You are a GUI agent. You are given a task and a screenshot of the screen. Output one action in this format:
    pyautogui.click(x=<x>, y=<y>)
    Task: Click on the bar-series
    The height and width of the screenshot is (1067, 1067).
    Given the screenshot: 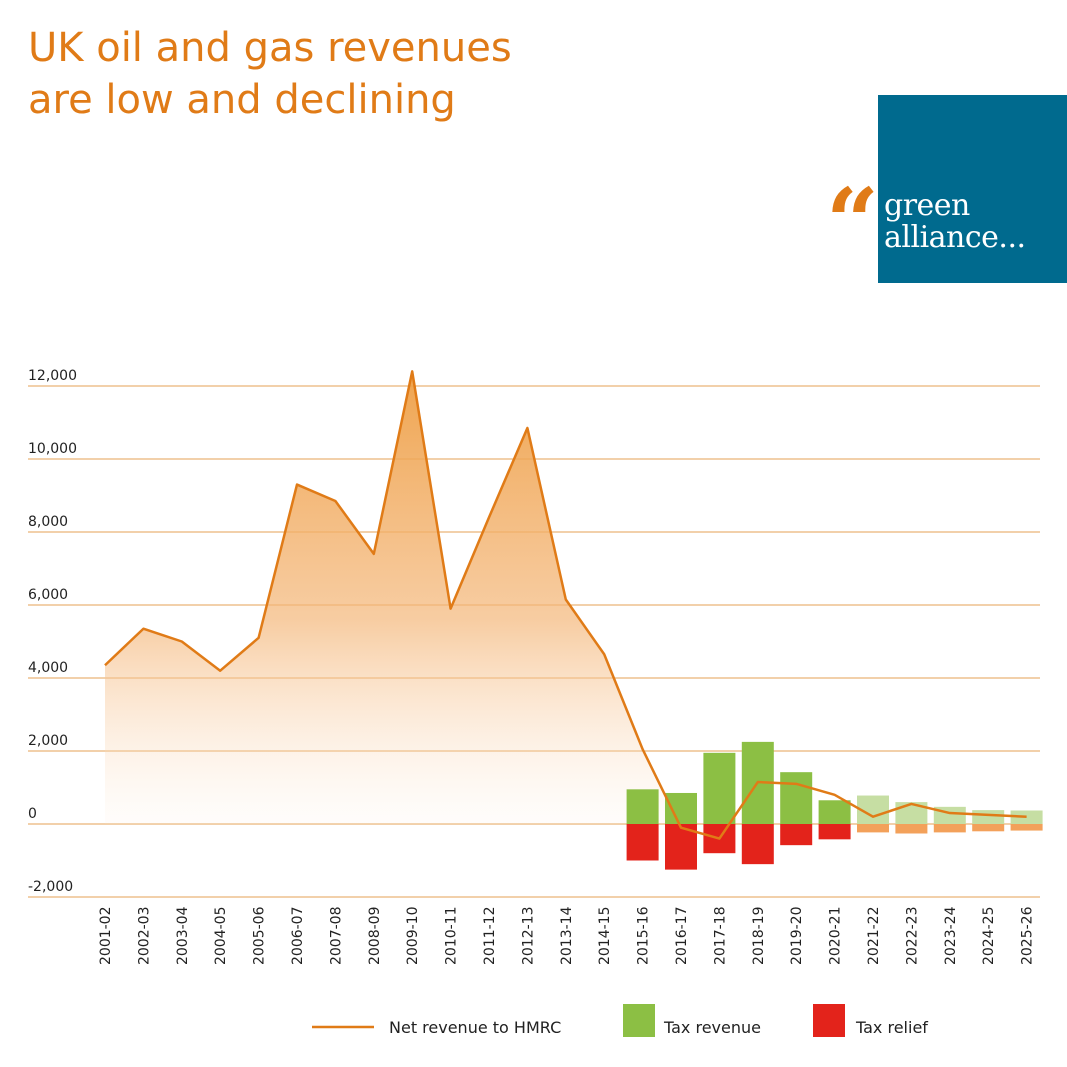 What is the action you would take?
    pyautogui.click(x=834, y=805)
    